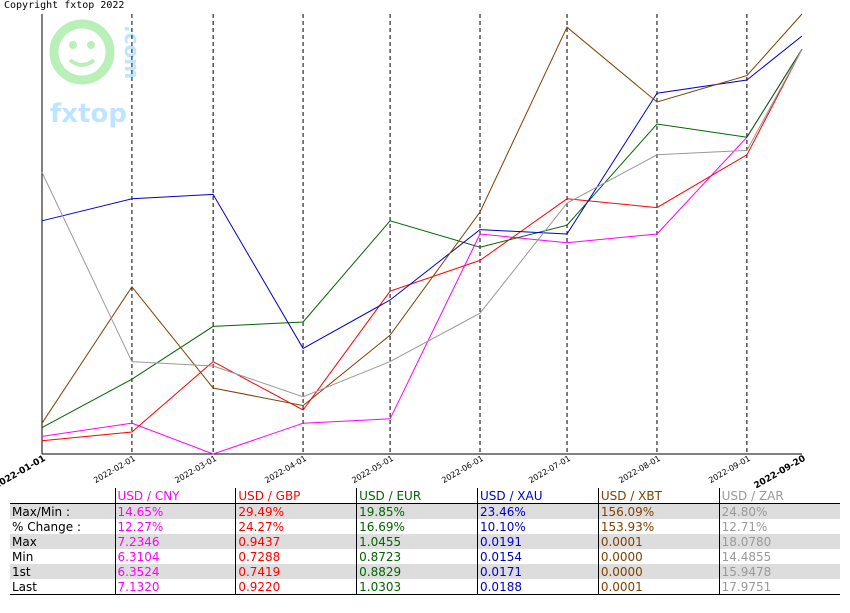  Describe the element at coordinates (779, 571) in the screenshot. I see `table-cell: 15.9478` at that location.